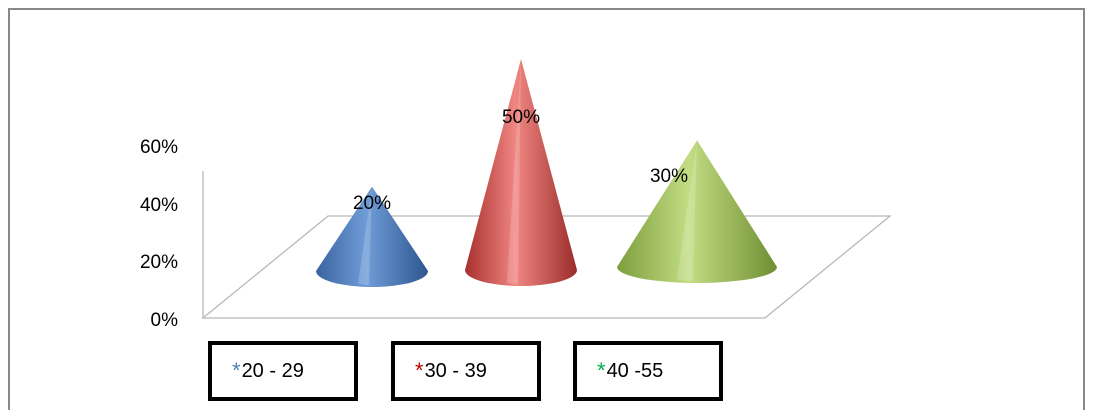  I want to click on data-label-40-55: 30%, so click(669, 176).